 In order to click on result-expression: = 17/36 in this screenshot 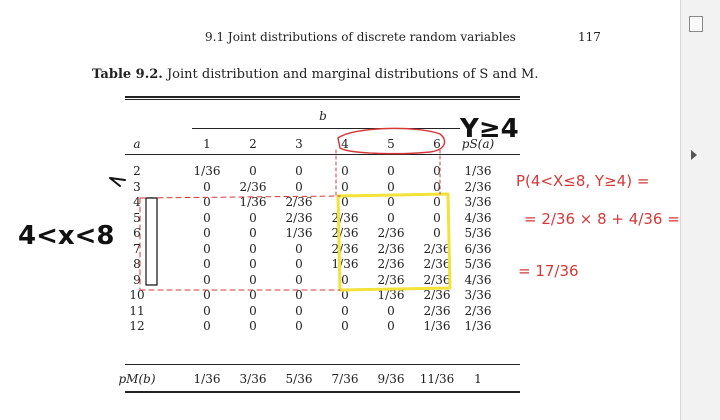, I will do `click(548, 271)`.